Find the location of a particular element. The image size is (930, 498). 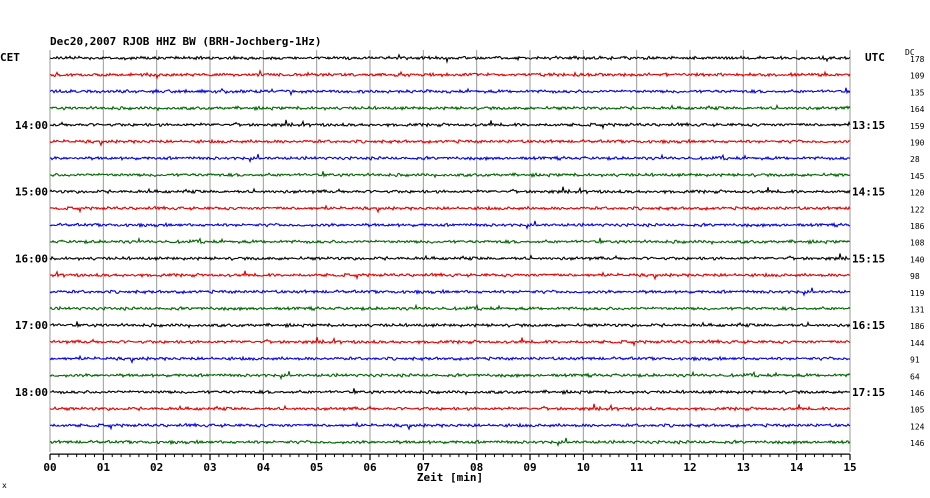

trace-dc-value: 131 is located at coordinates (917, 310).